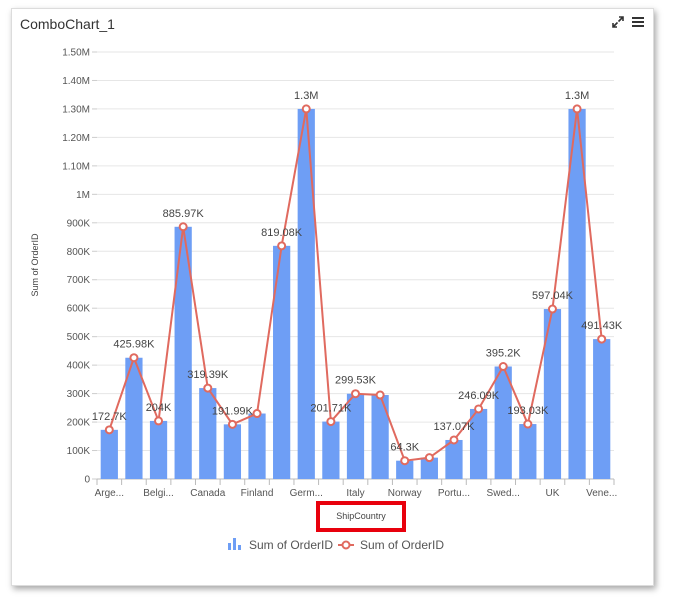 This screenshot has width=677, height=607. Describe the element at coordinates (346, 545) in the screenshot. I see `line-series-icon` at that location.